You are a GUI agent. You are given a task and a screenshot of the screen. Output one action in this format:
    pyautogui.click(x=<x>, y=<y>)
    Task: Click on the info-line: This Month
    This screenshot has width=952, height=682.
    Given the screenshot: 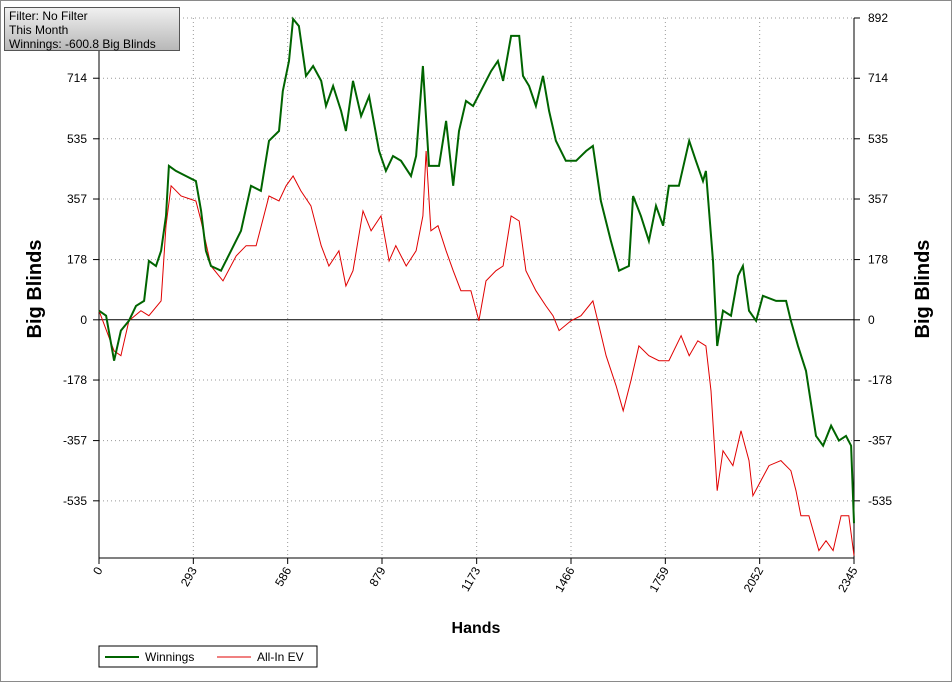 What is the action you would take?
    pyautogui.click(x=39, y=30)
    